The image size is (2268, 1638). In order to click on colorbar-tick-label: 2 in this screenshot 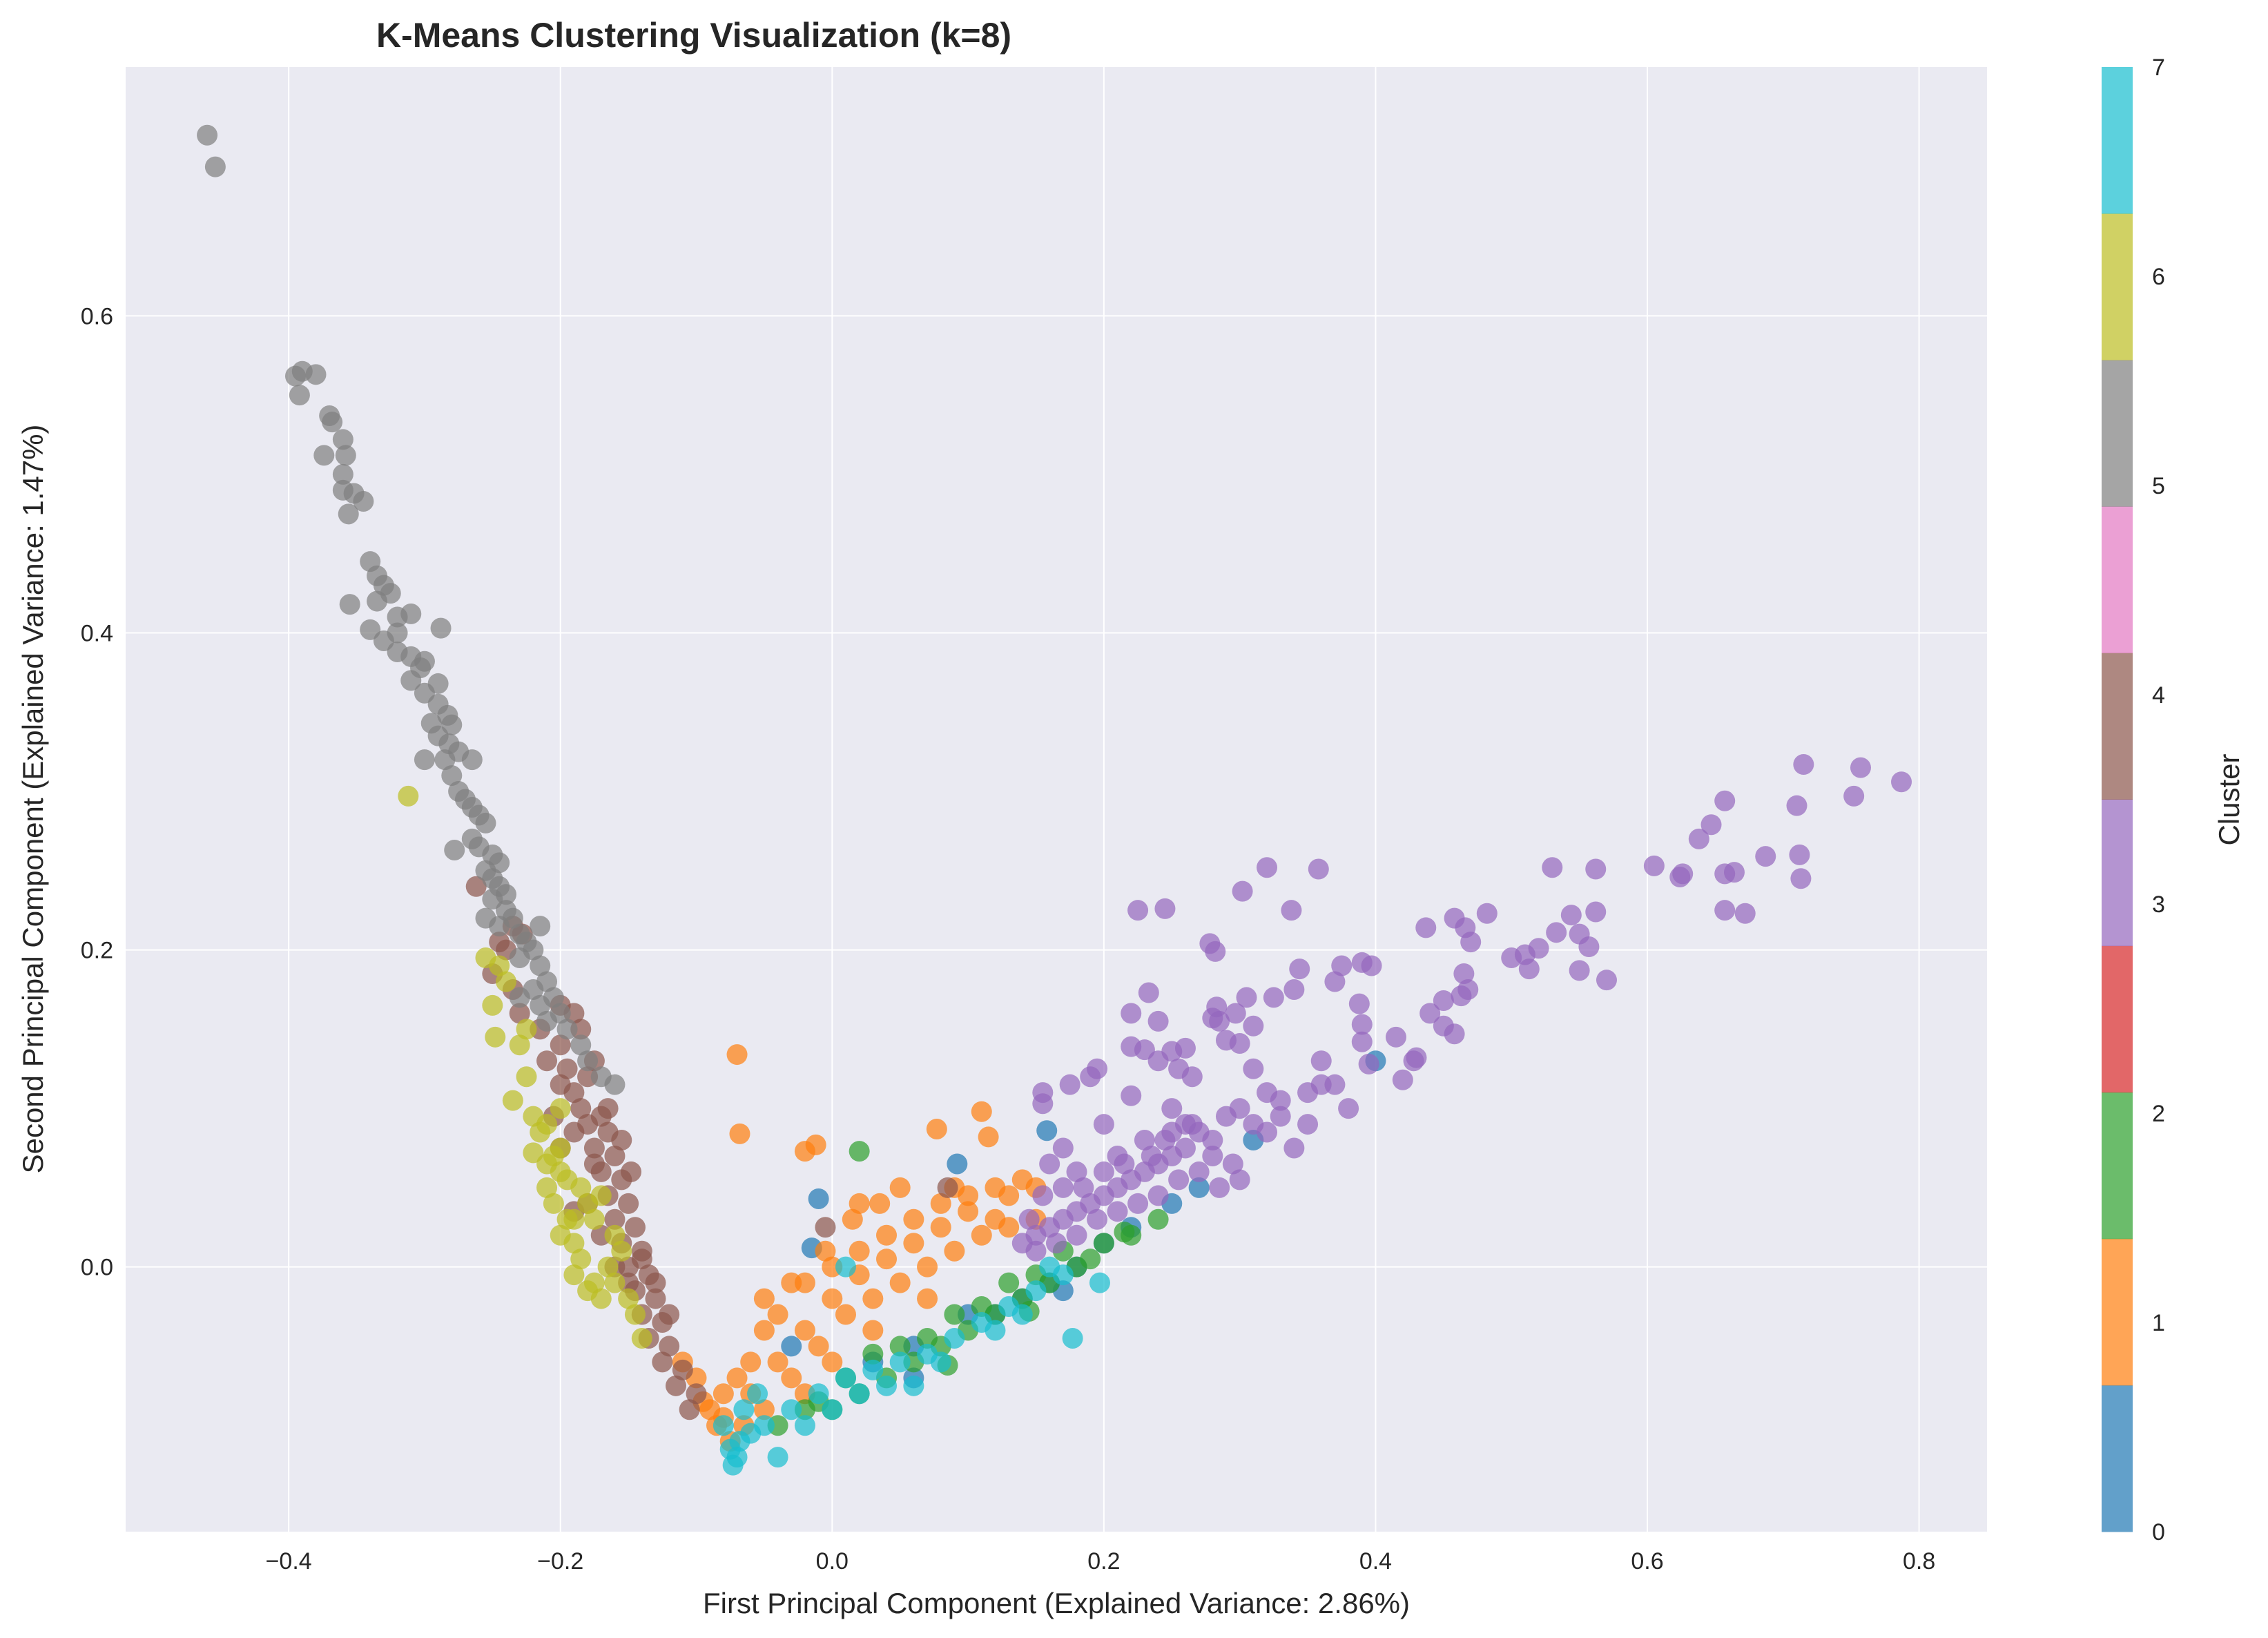, I will do `click(2159, 1114)`.